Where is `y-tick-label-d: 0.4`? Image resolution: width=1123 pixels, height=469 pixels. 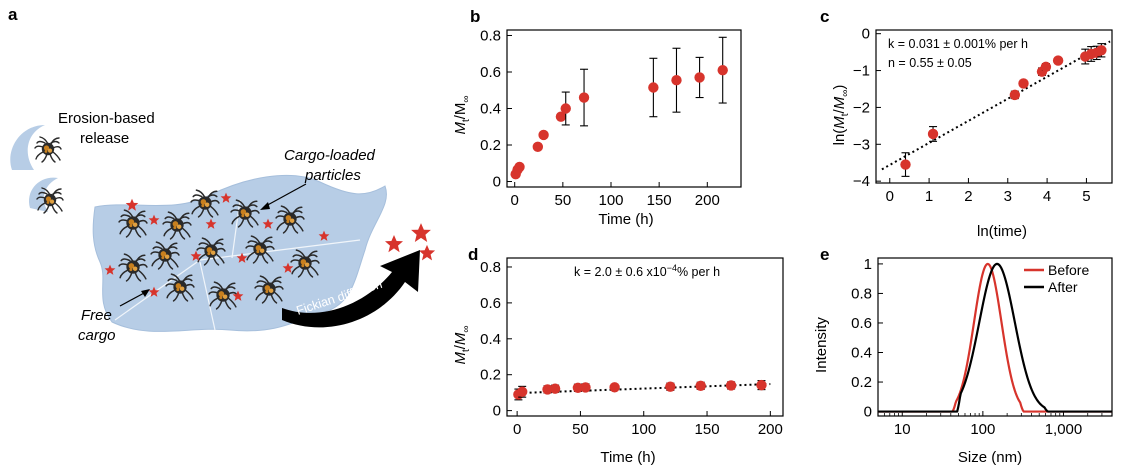 y-tick-label-d: 0.4 is located at coordinates (490, 339).